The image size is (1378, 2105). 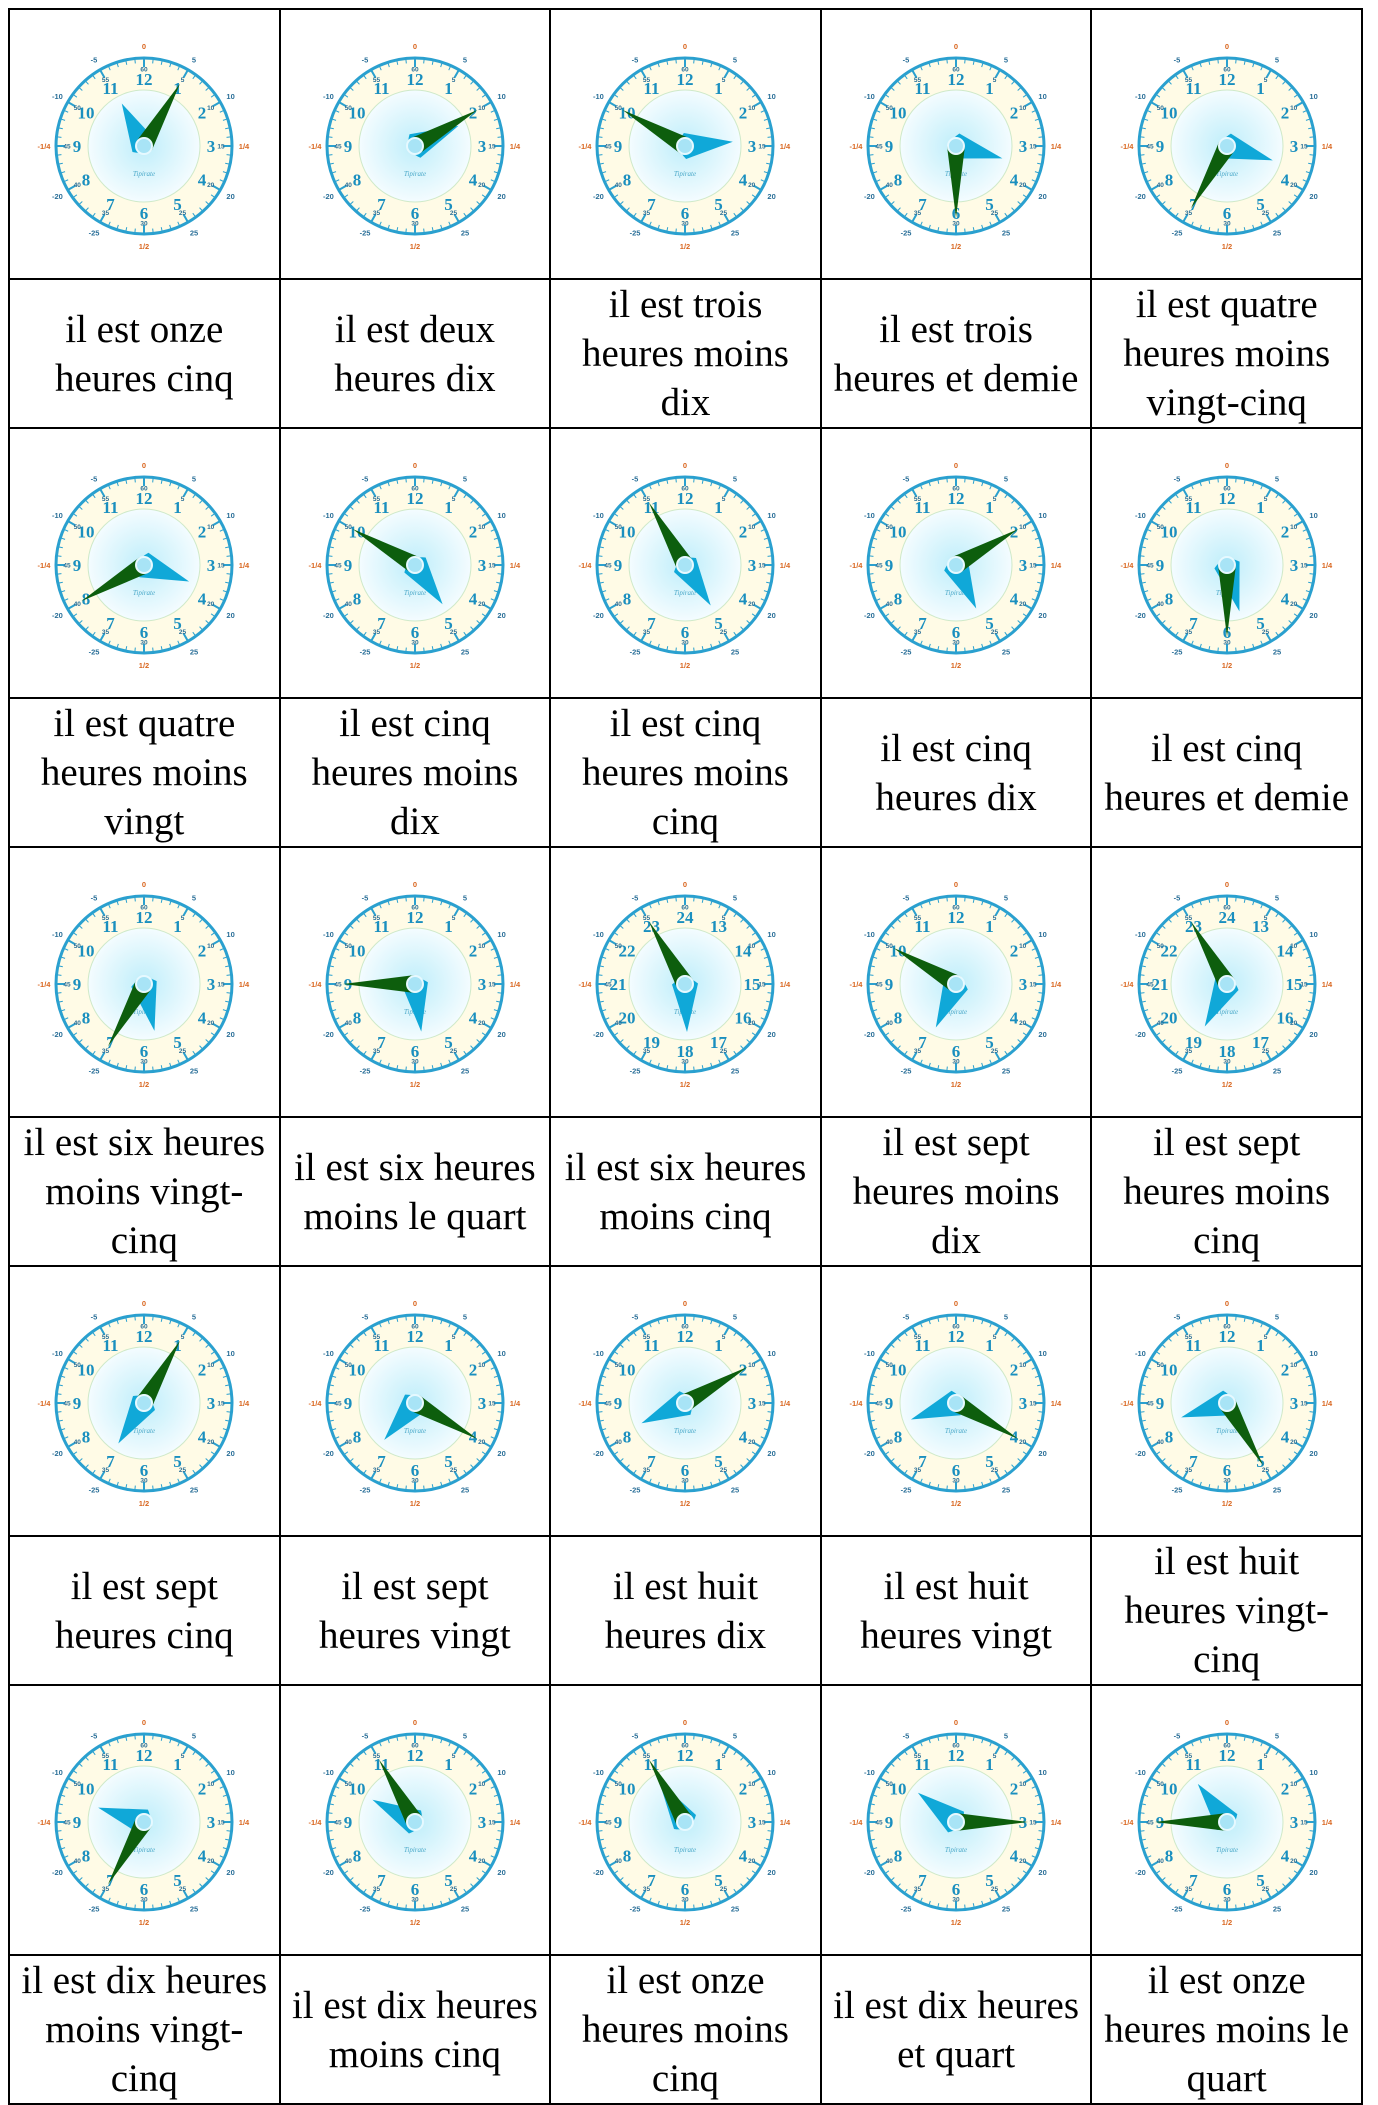 What do you see at coordinates (1284, 1856) in the screenshot?
I see `hour-number: 4` at bounding box center [1284, 1856].